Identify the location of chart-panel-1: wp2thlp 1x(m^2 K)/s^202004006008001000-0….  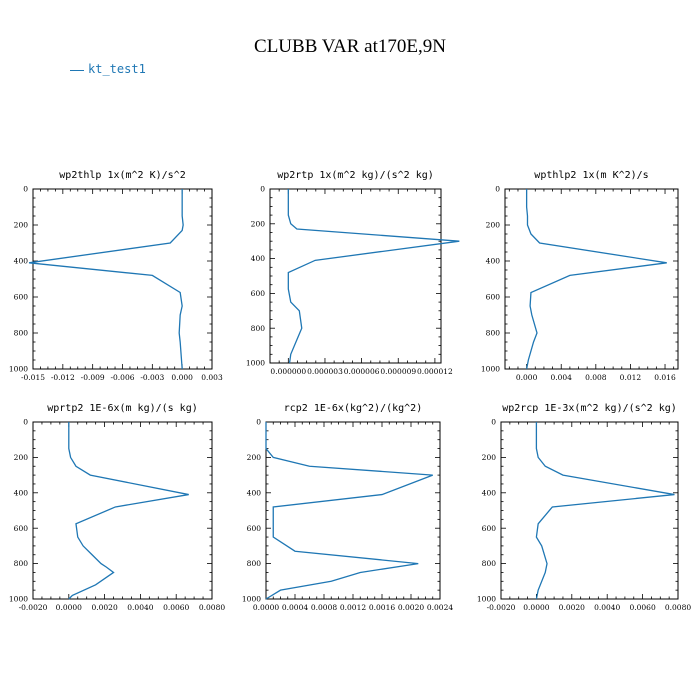
(116, 276).